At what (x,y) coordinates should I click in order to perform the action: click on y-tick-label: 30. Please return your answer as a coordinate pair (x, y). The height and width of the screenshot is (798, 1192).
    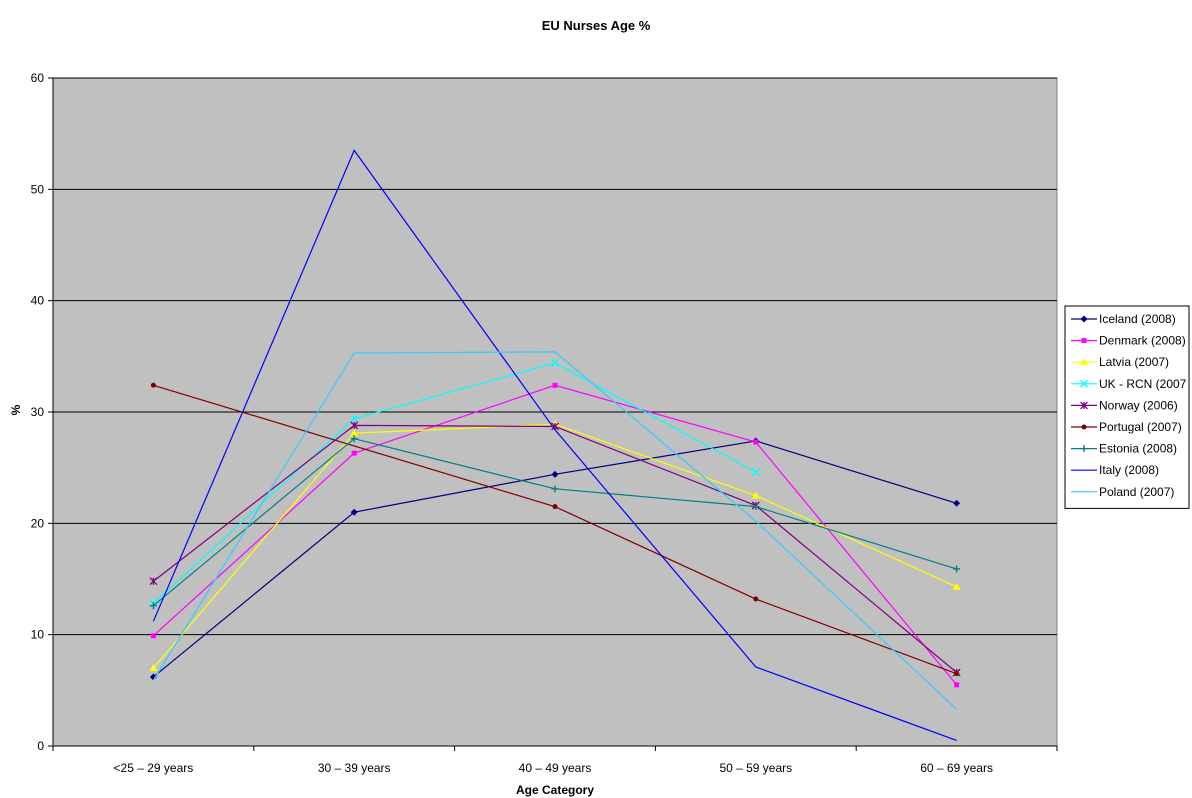
    Looking at the image, I should click on (38, 412).